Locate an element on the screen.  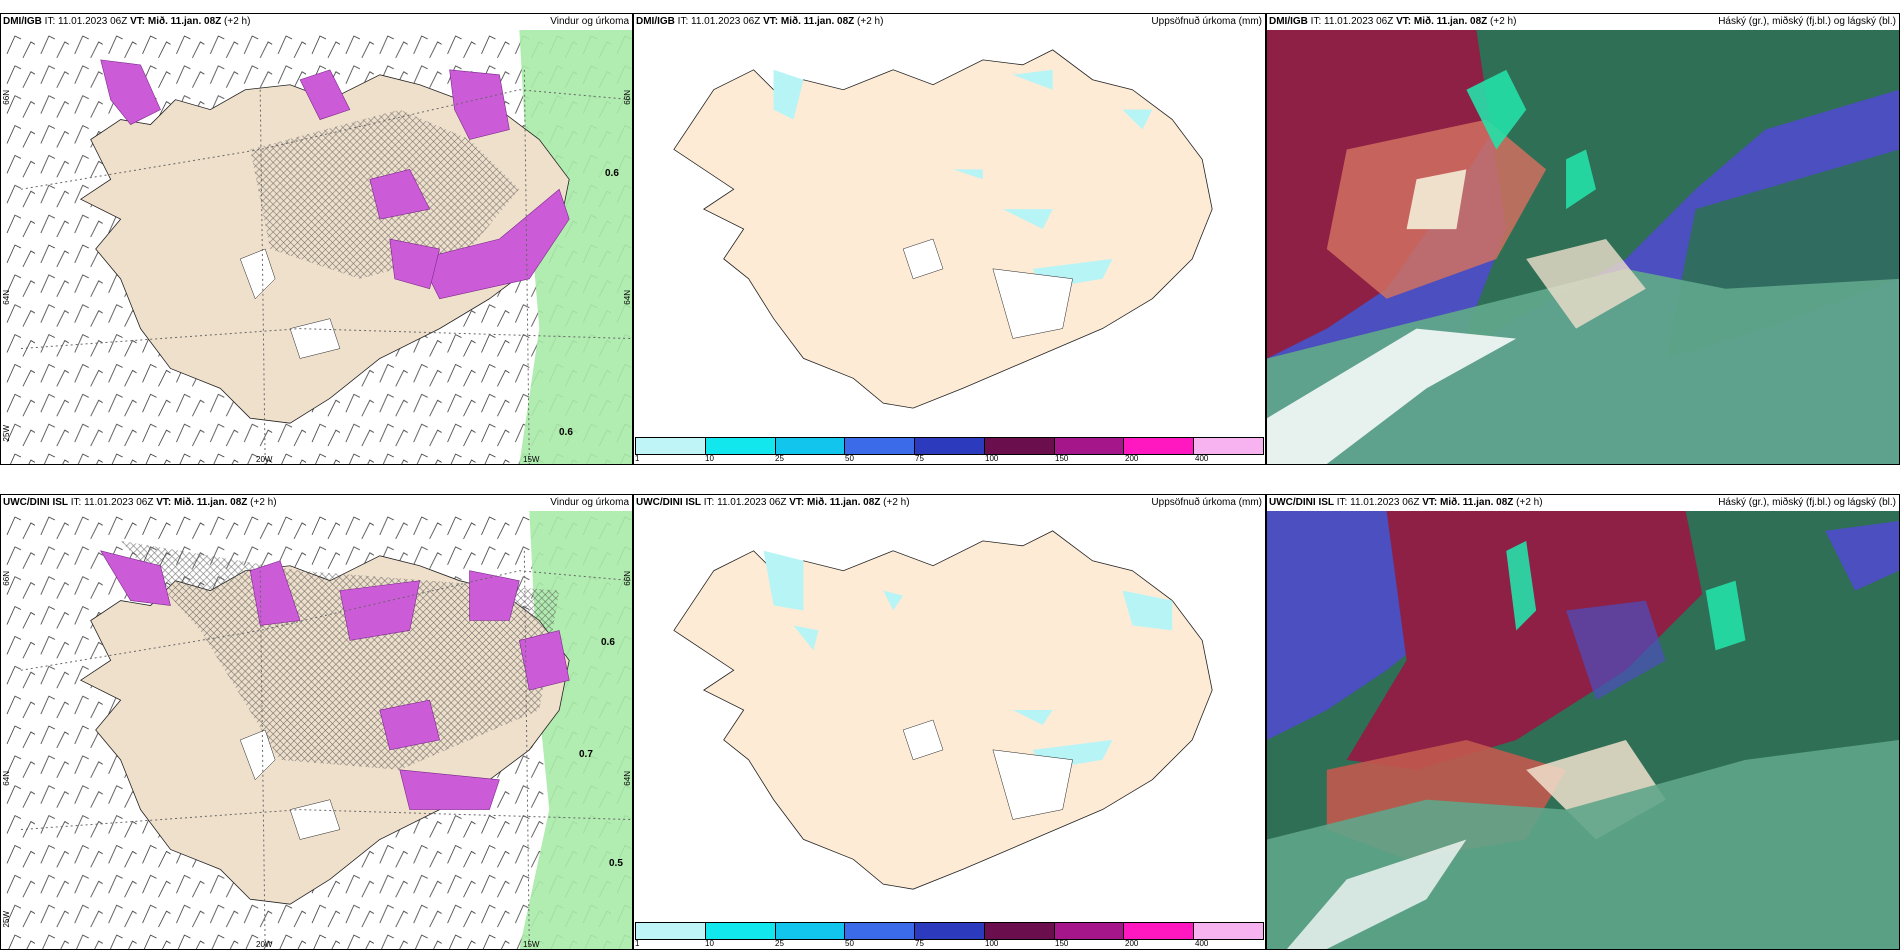
colorbar-tick: 75 is located at coordinates (919, 943).